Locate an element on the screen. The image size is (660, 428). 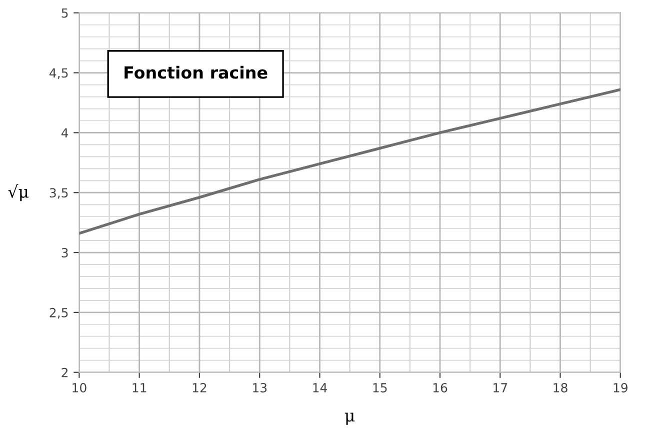
x-tick-label: 13 is located at coordinates (260, 387).